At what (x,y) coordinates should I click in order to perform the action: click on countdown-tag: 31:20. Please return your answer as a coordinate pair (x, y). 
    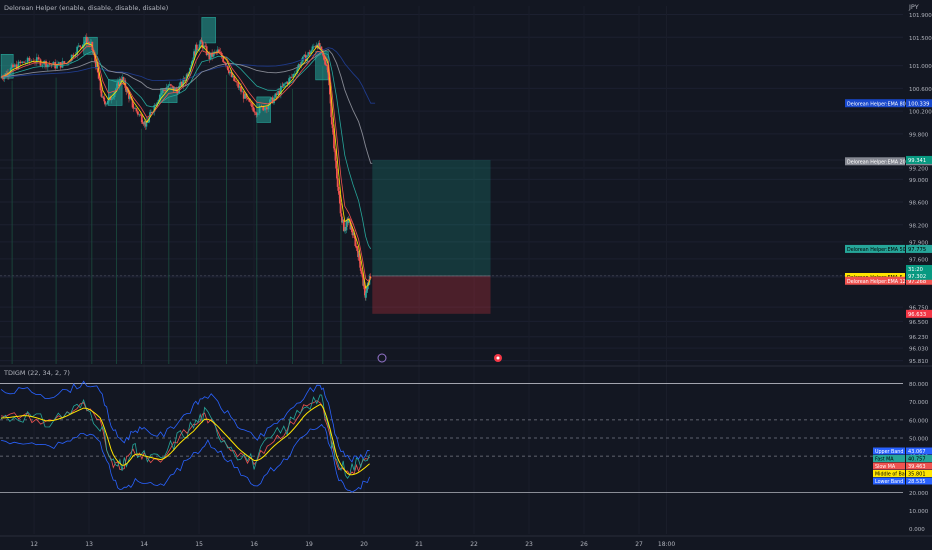
    Looking at the image, I should click on (915, 270).